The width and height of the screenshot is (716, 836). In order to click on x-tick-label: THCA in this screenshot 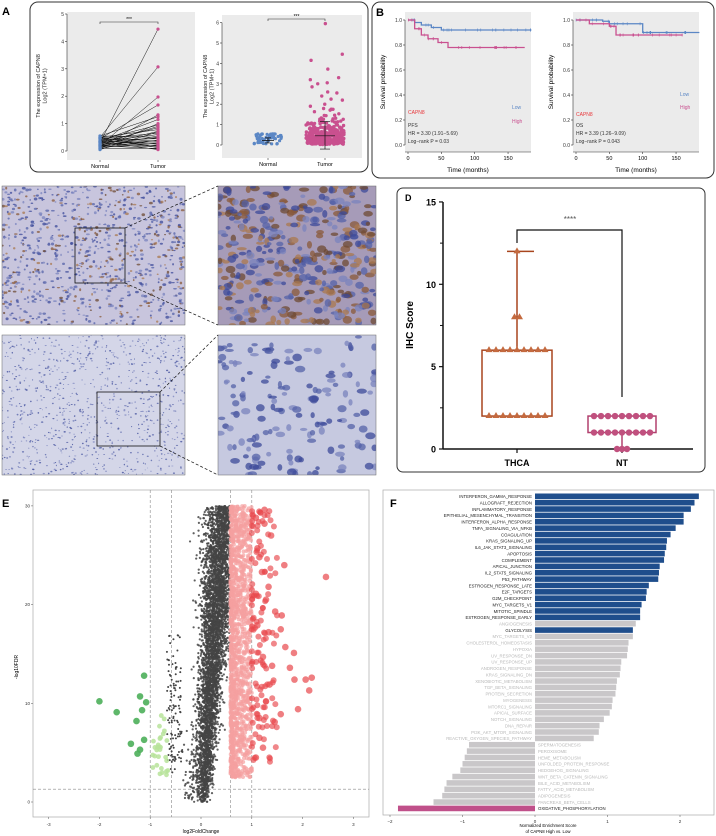, I will do `click(517, 463)`.